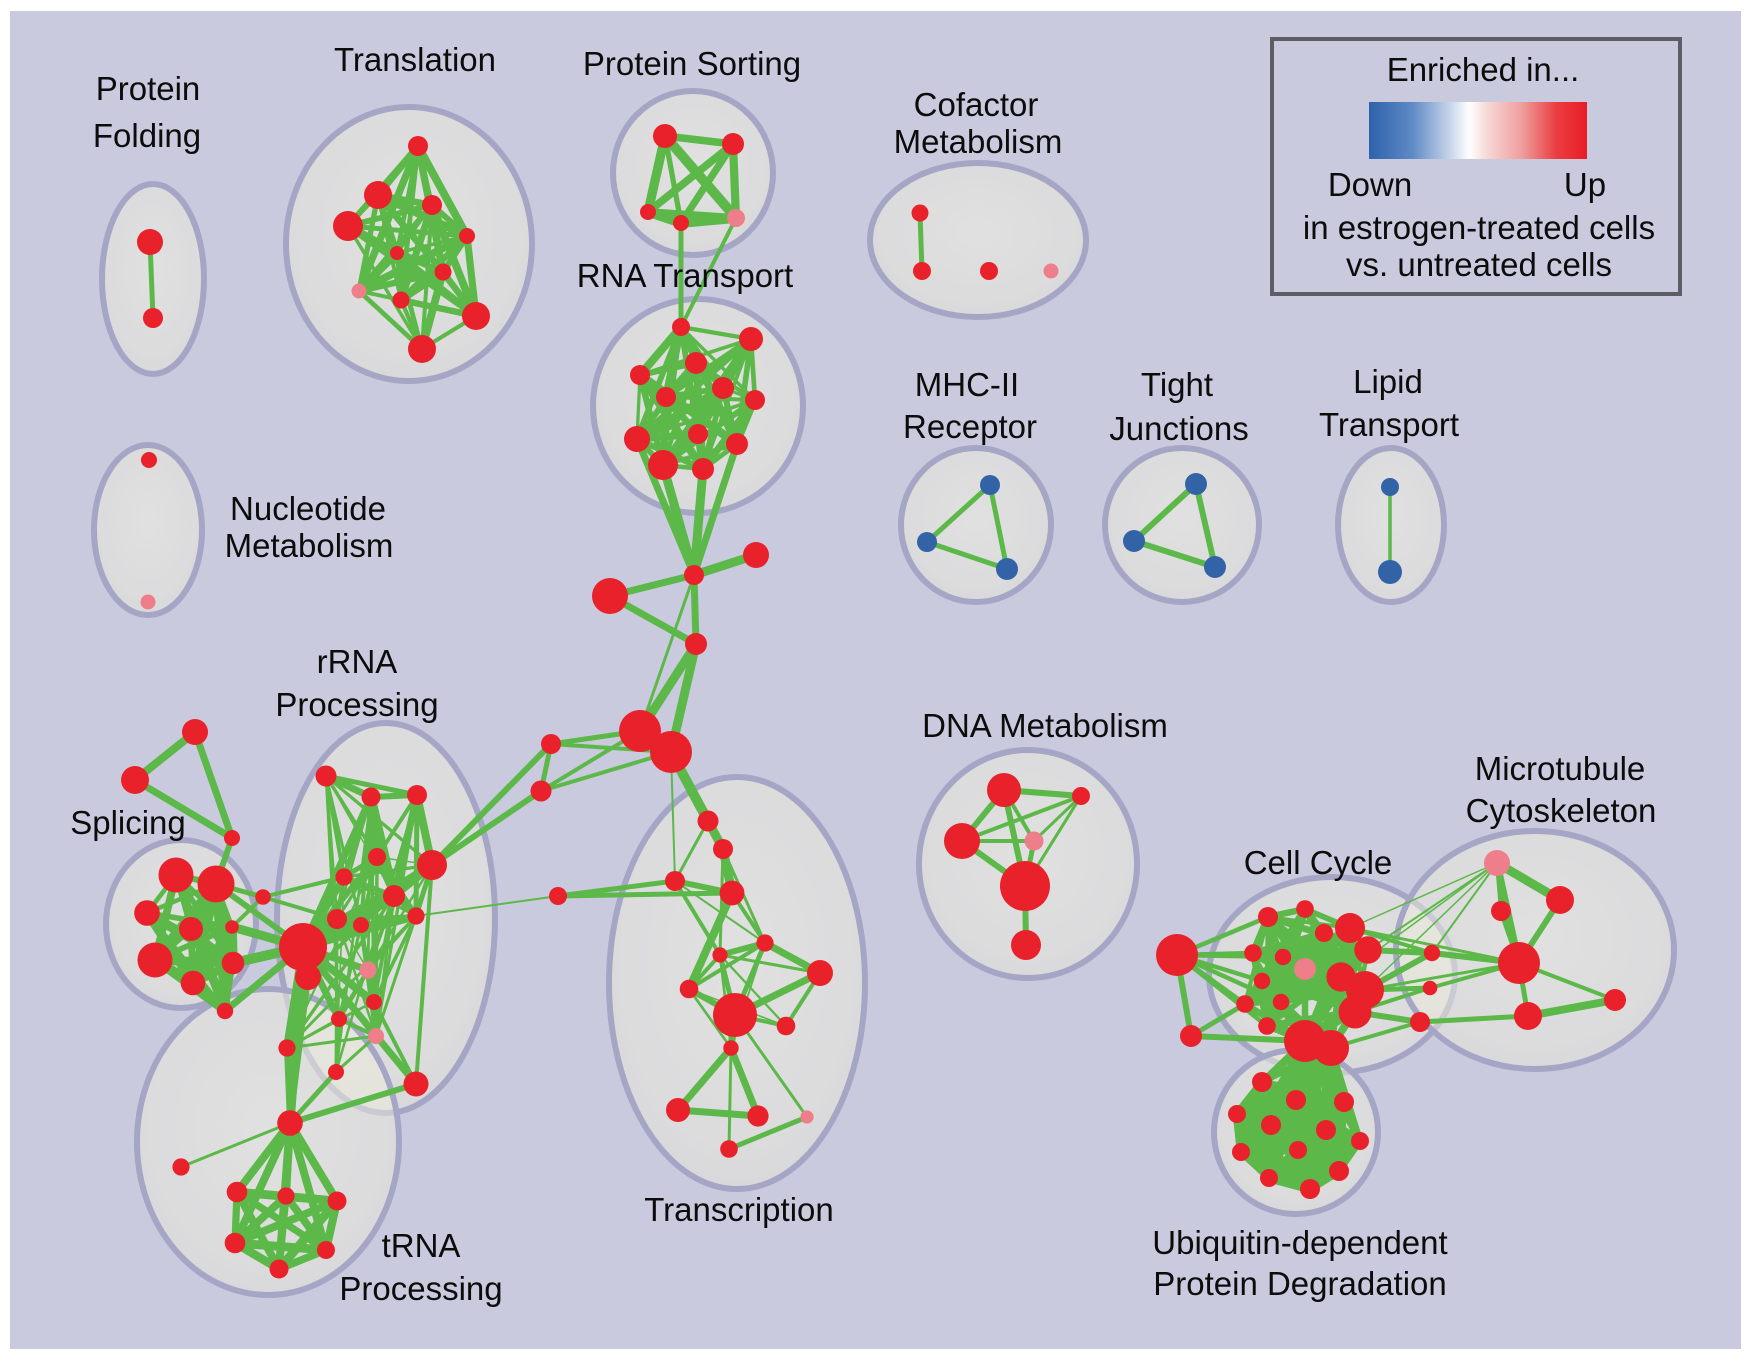  Describe the element at coordinates (970, 426) in the screenshot. I see `svg-text: Receptor` at that location.